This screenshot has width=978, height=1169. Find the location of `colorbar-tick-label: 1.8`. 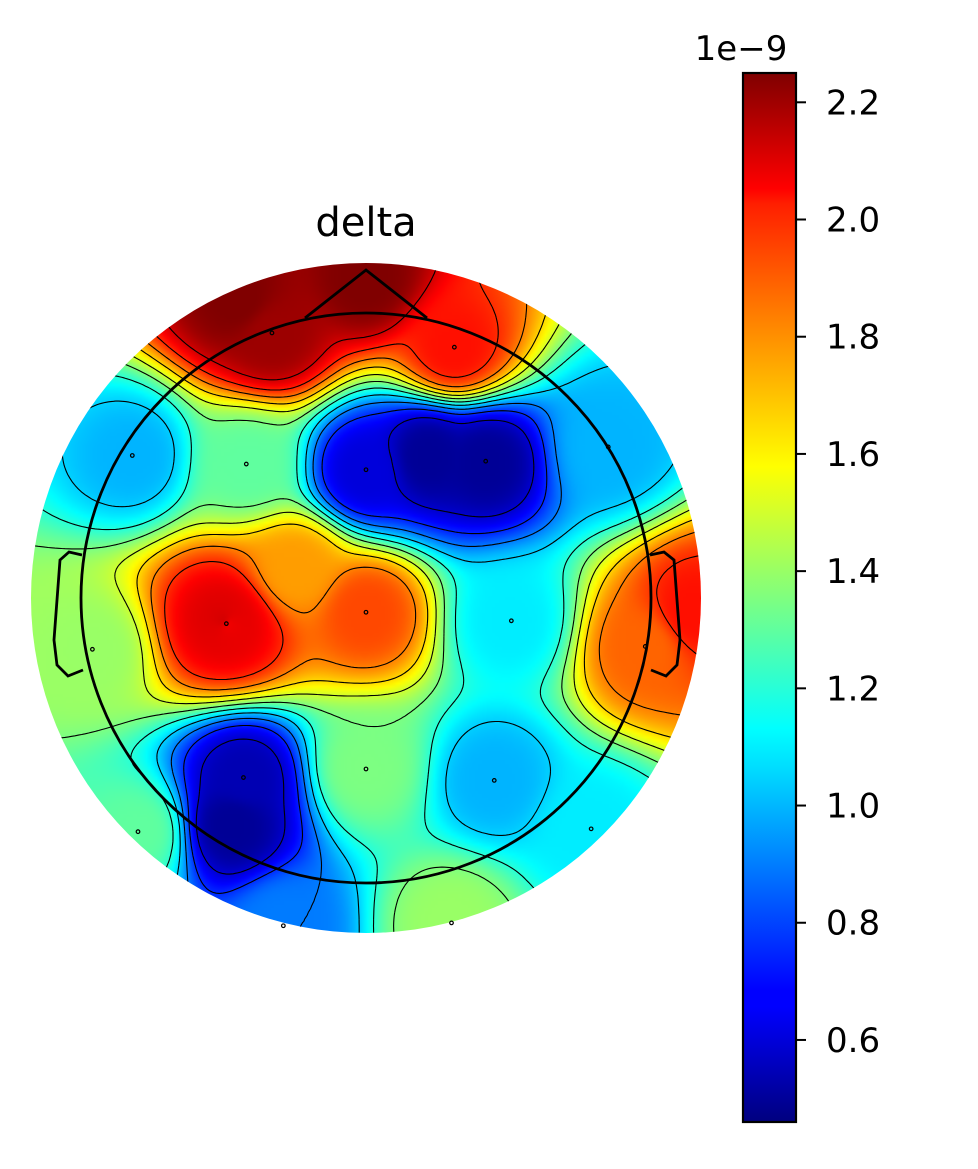

colorbar-tick-label: 1.8 is located at coordinates (853, 338).